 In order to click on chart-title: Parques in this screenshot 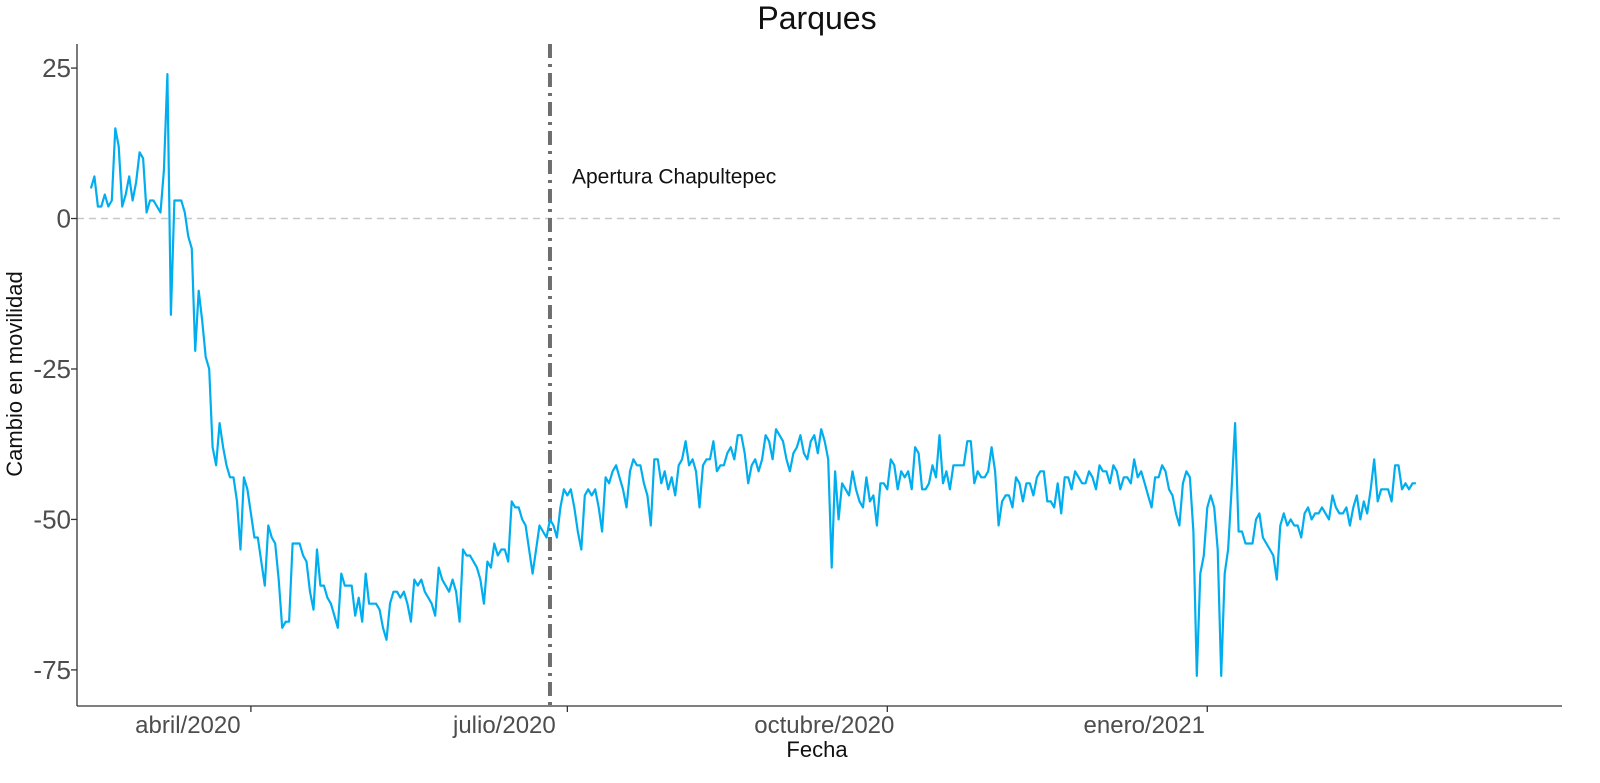, I will do `click(816, 18)`.